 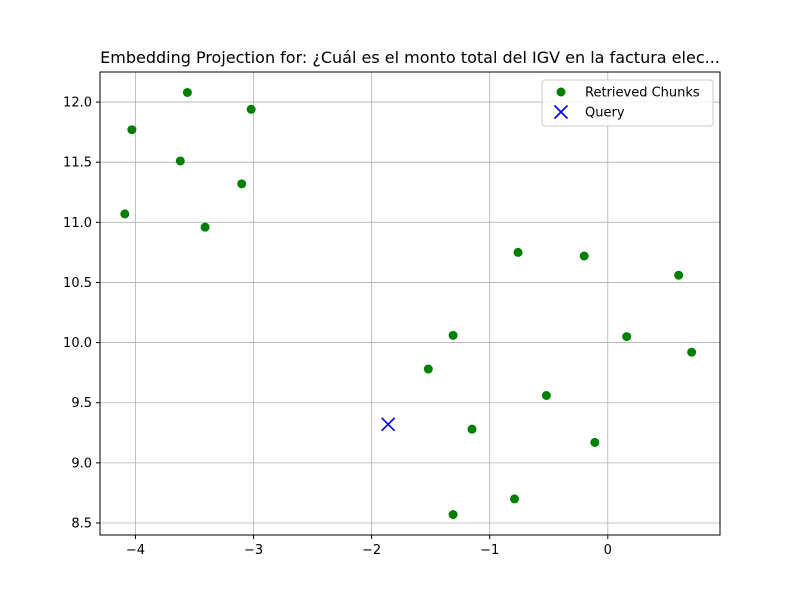 What do you see at coordinates (77, 103) in the screenshot?
I see `y-tick-label: 12.0` at bounding box center [77, 103].